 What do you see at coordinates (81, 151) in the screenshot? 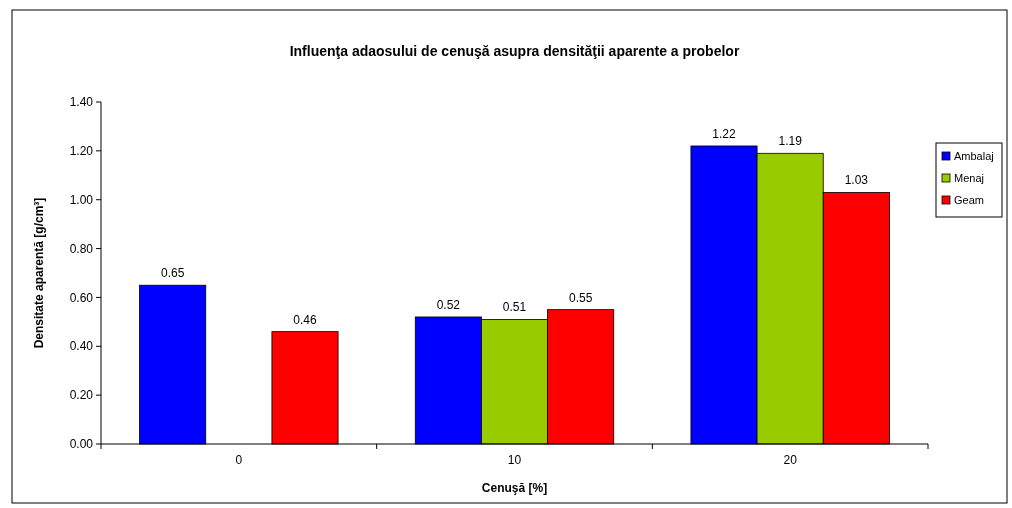
I see `y-tick-label: 1.20` at bounding box center [81, 151].